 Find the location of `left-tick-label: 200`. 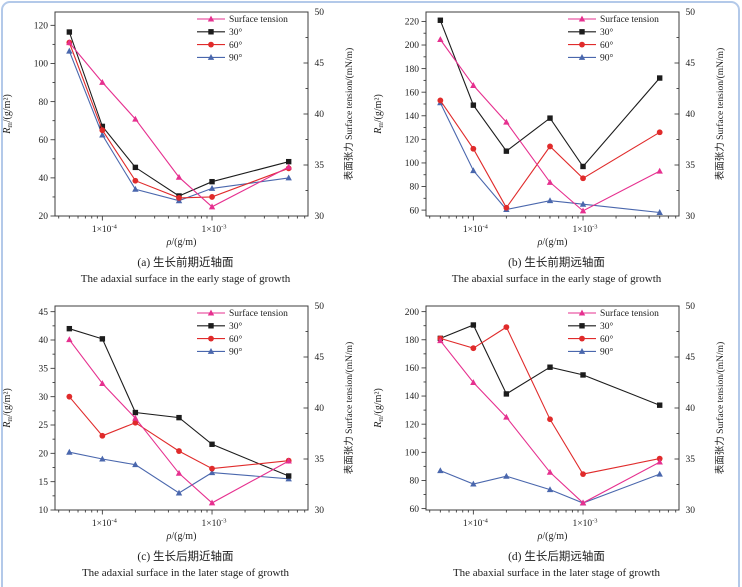

left-tick-label: 200 is located at coordinates (412, 313).